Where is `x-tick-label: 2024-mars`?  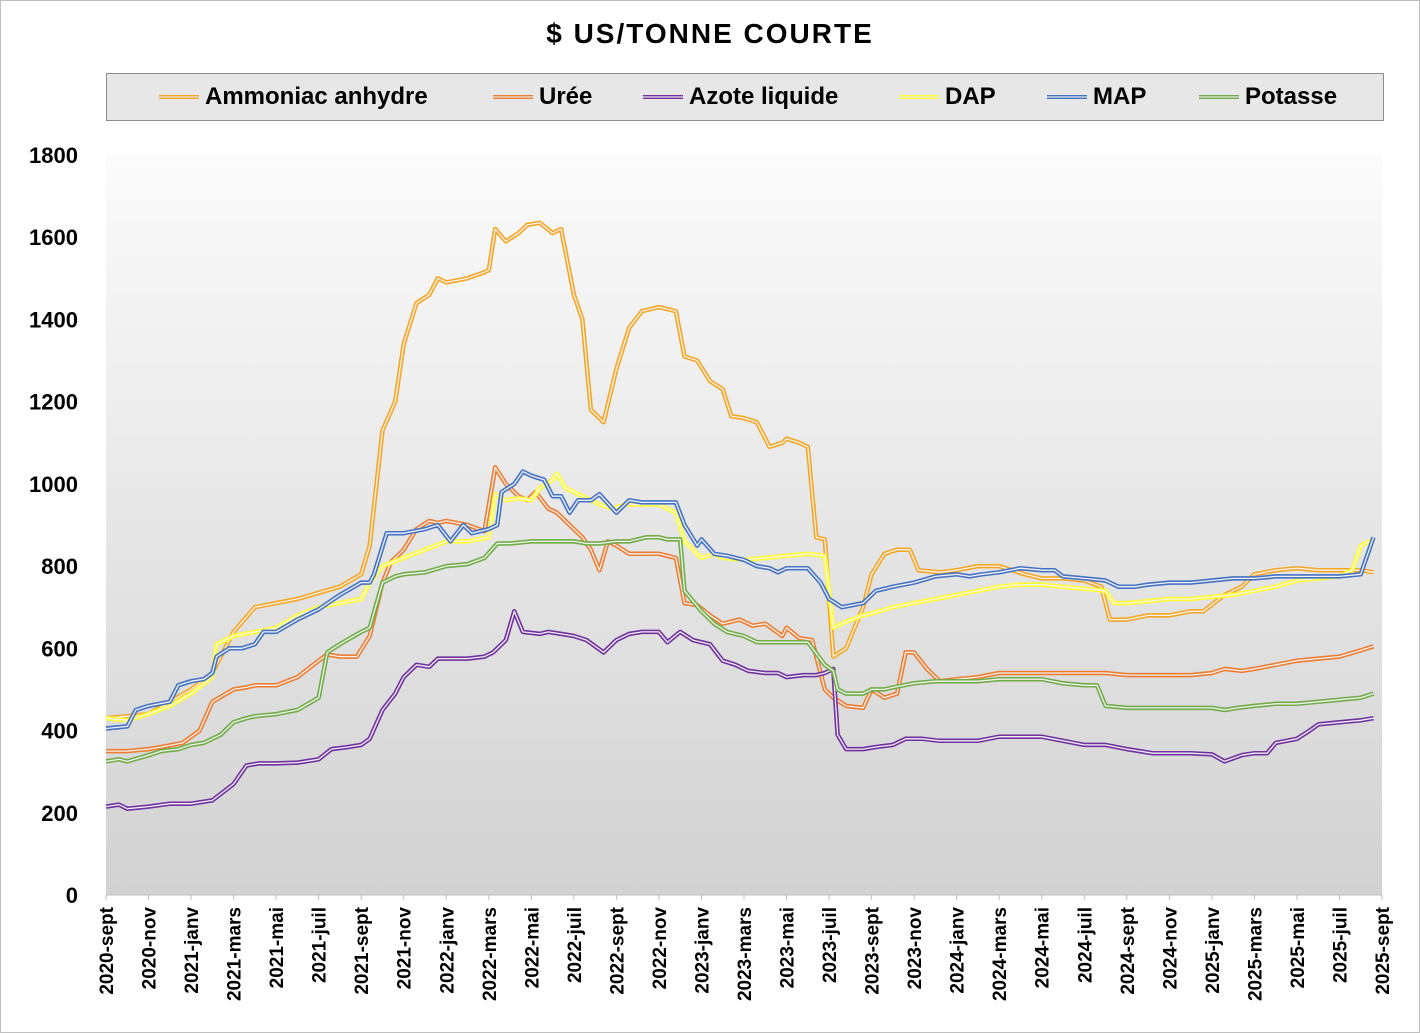
x-tick-label: 2024-mars is located at coordinates (1000, 954).